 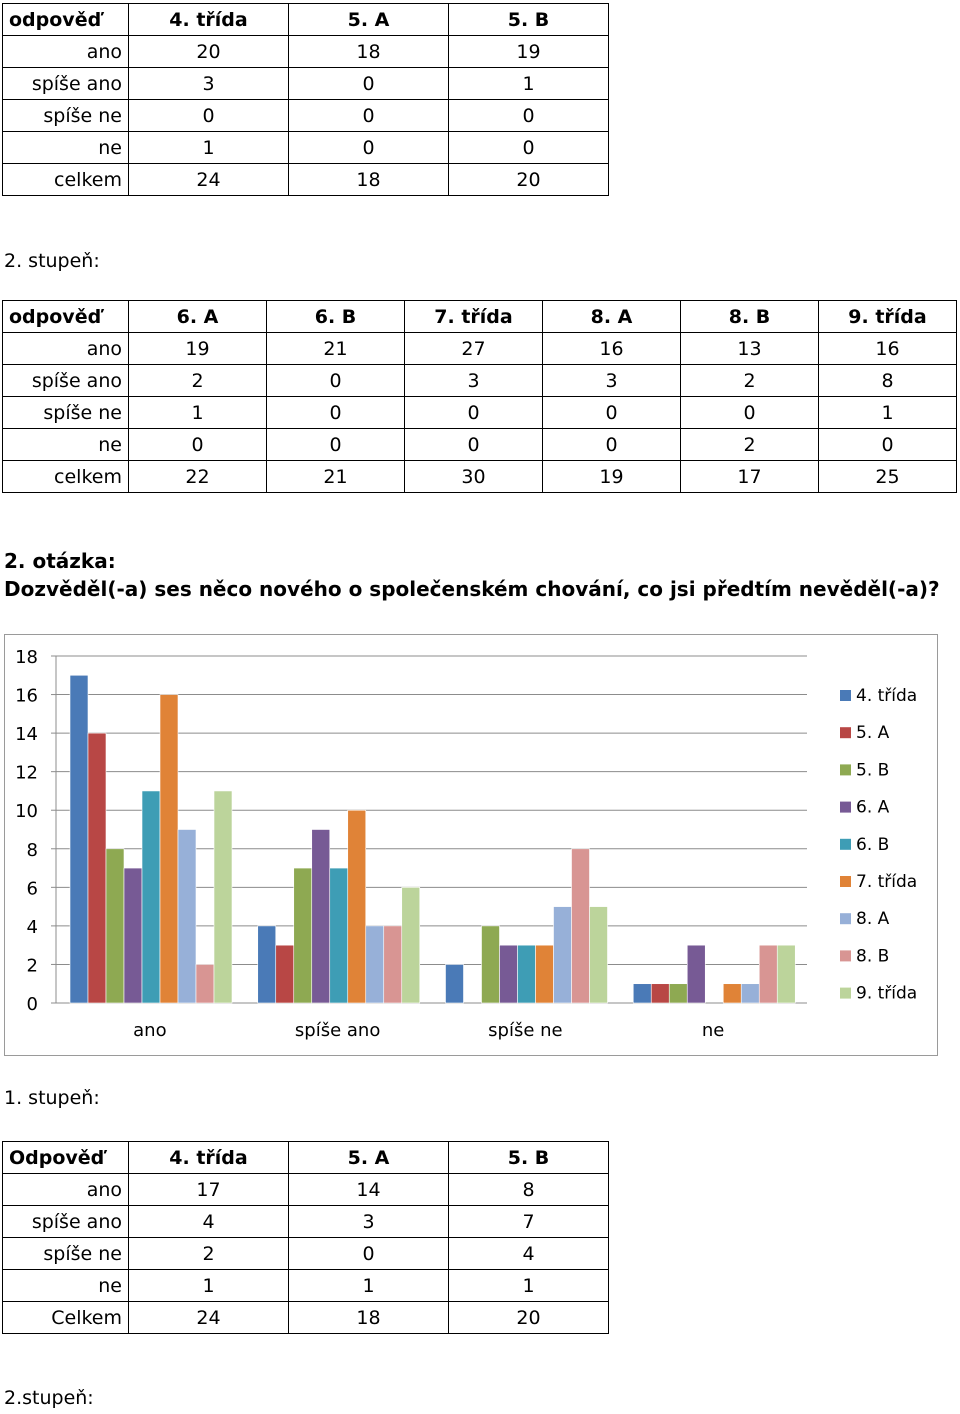 I want to click on header-cell: 6. A, so click(x=197, y=316).